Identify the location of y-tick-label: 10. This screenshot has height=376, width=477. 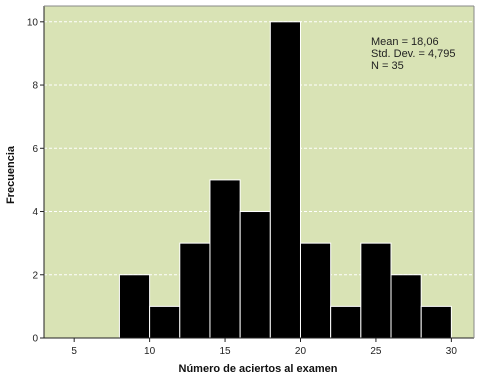
(33, 22).